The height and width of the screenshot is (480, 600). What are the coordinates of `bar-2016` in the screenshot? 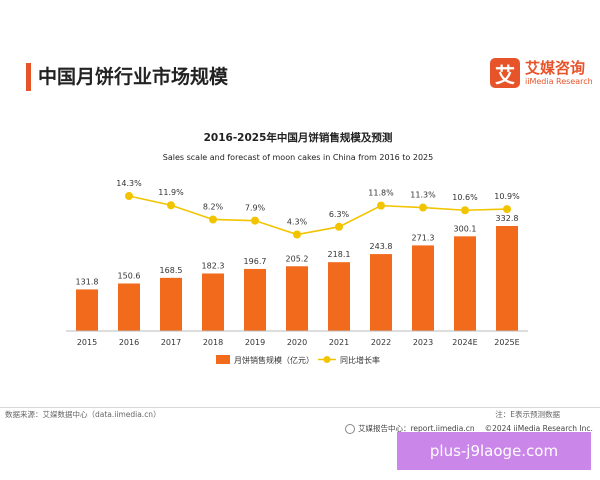 It's located at (129, 307).